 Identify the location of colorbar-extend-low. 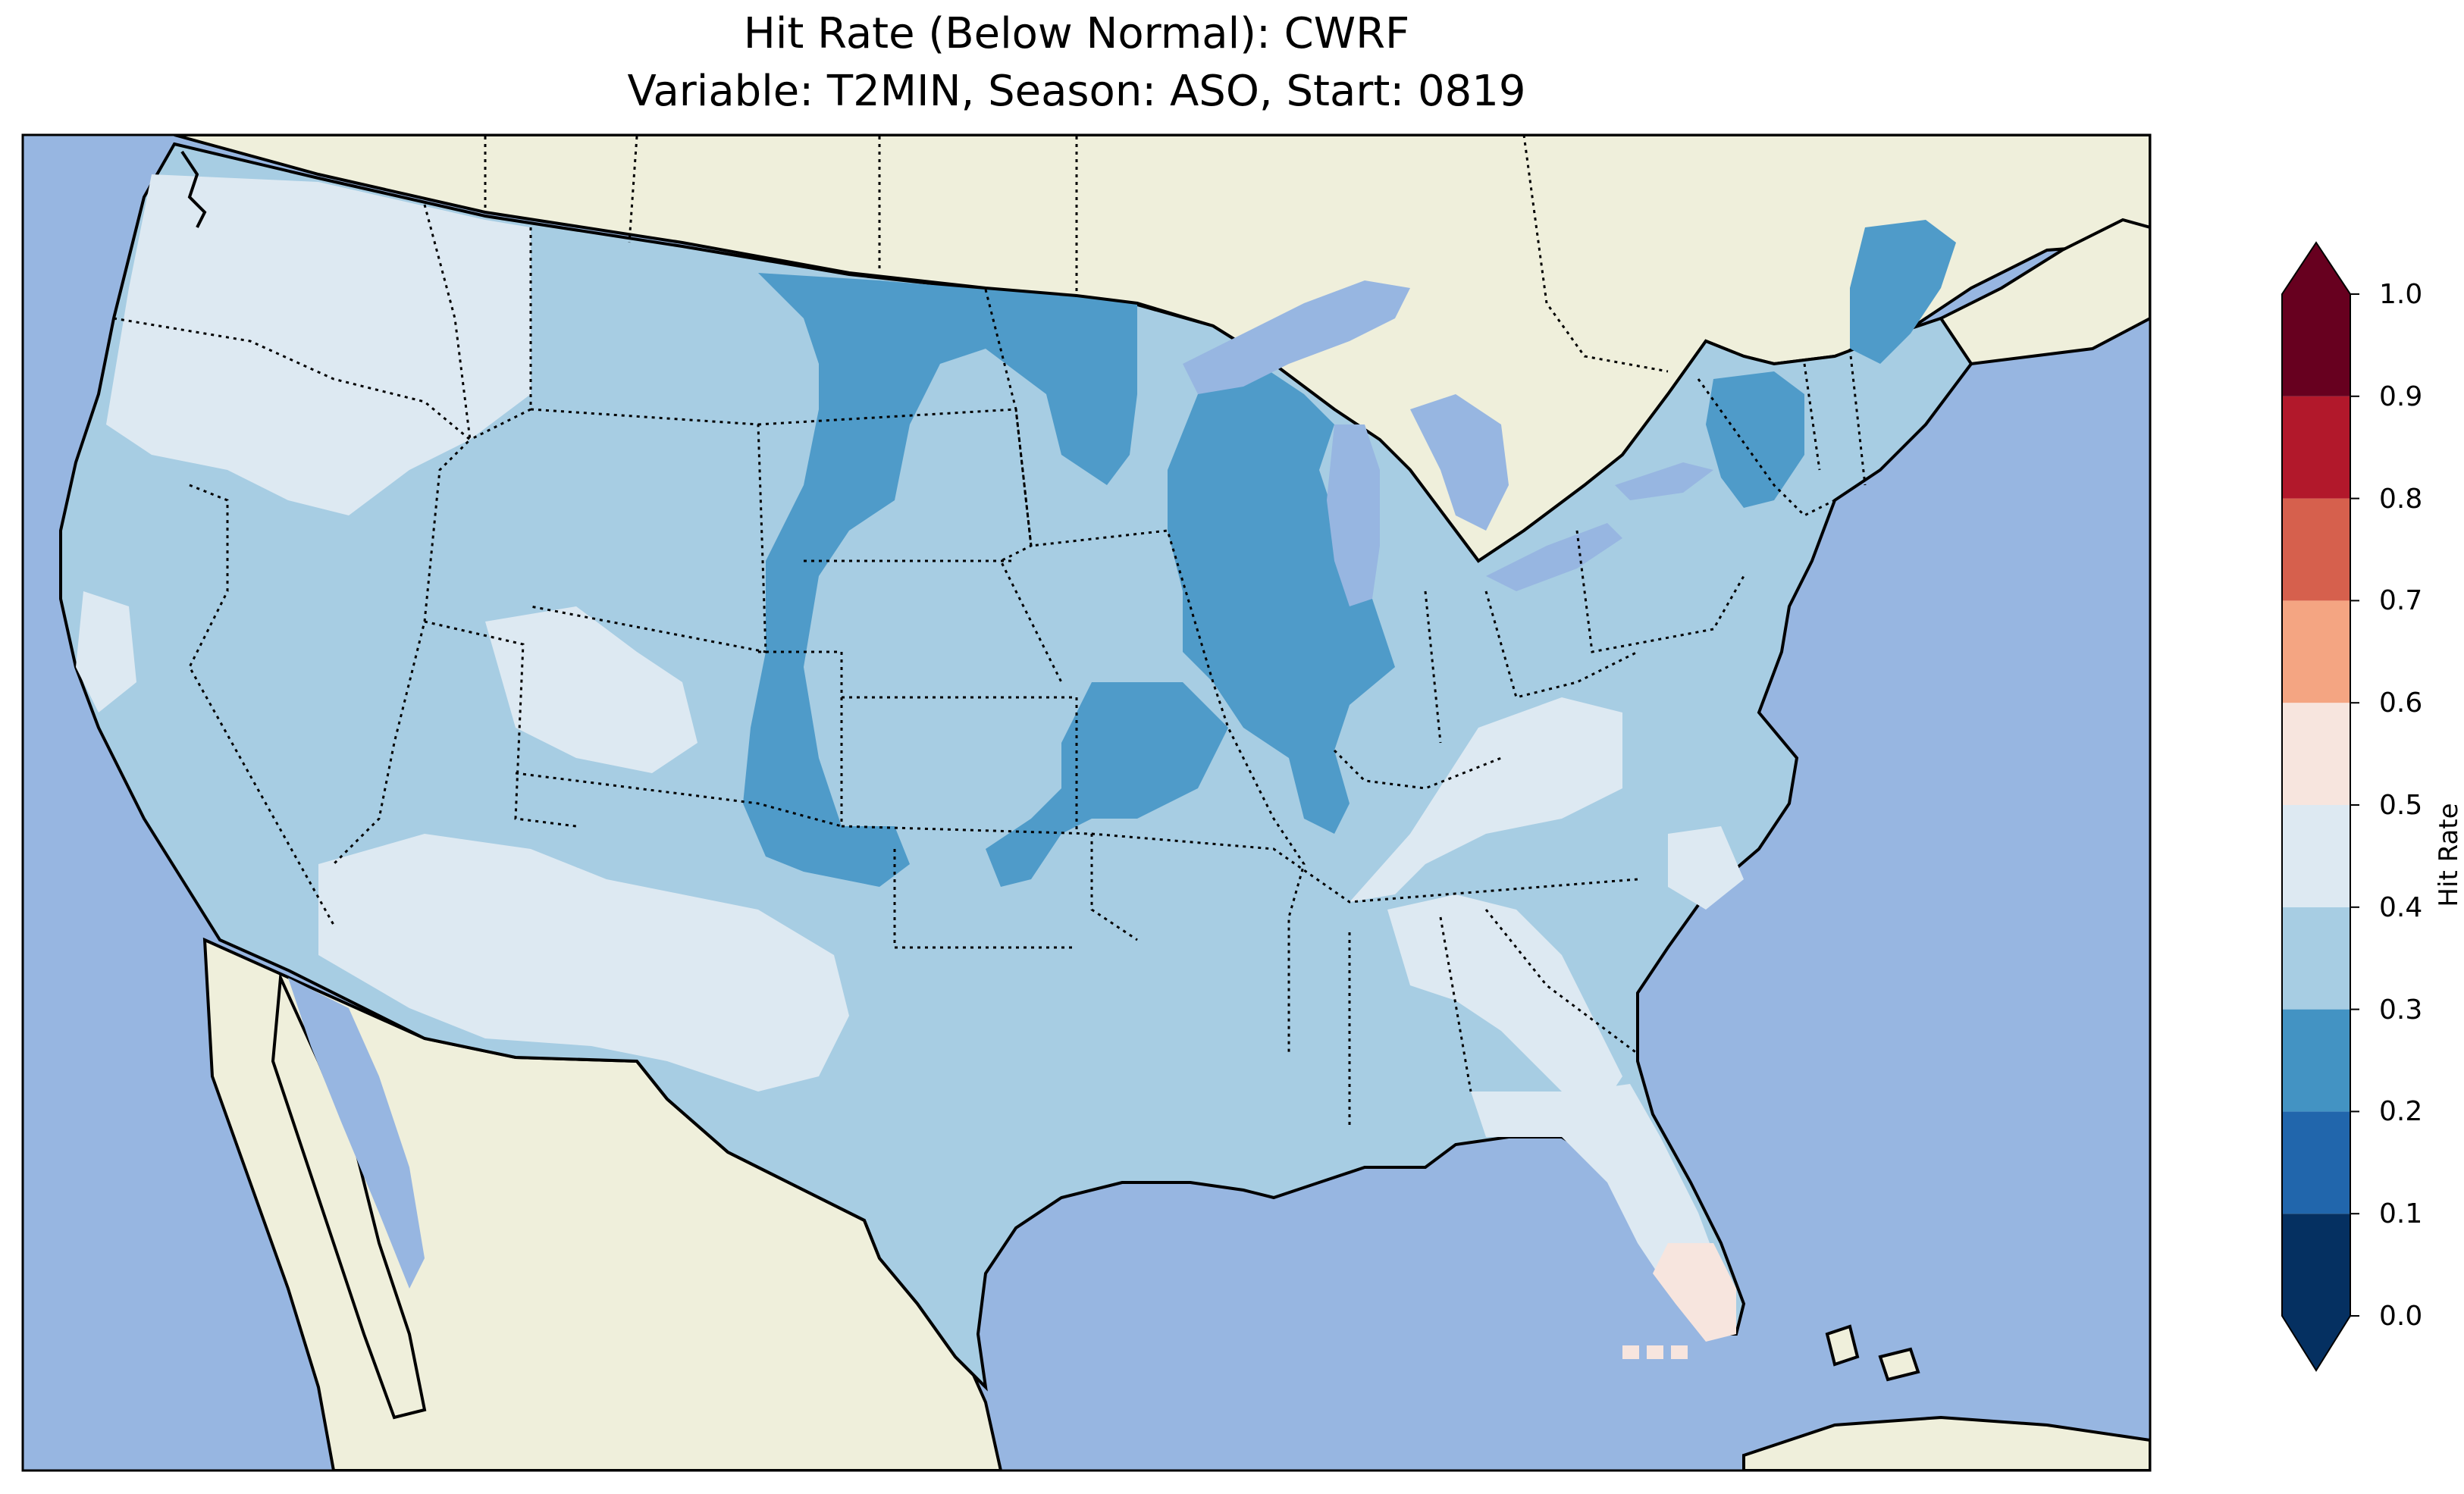
(2316, 1343).